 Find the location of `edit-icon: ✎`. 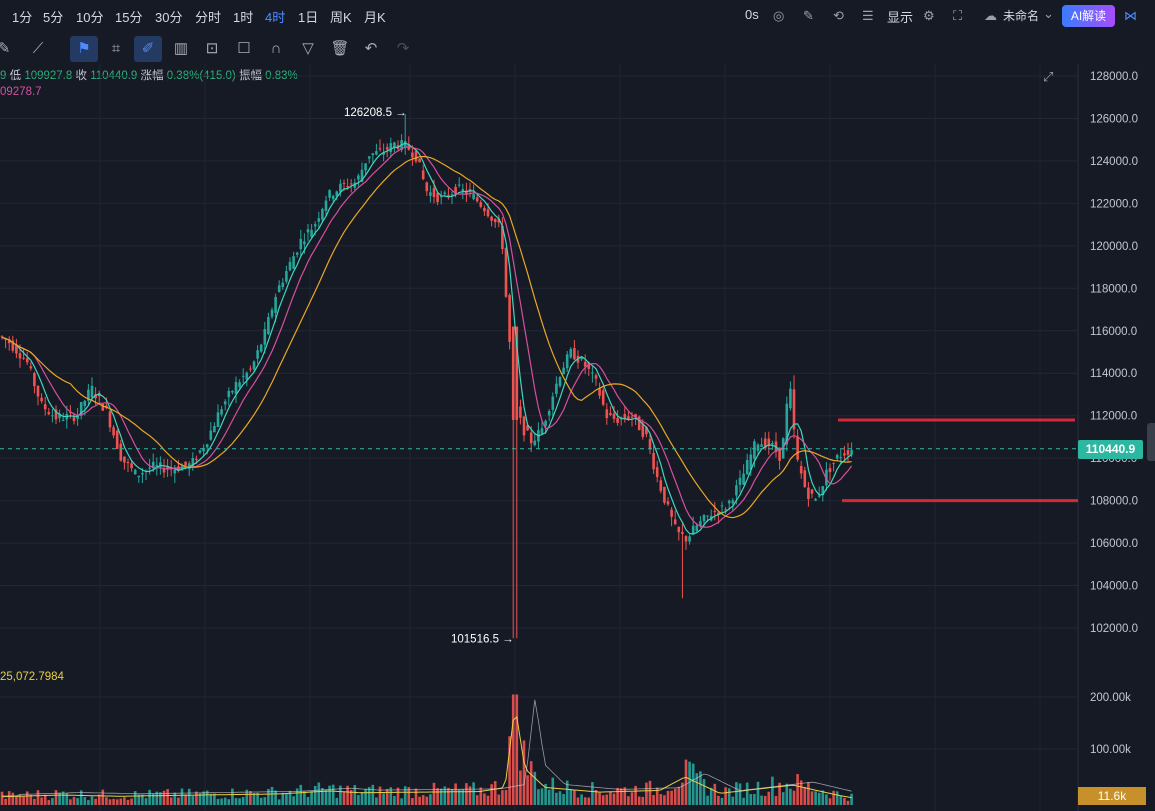

edit-icon: ✎ is located at coordinates (5, 48).